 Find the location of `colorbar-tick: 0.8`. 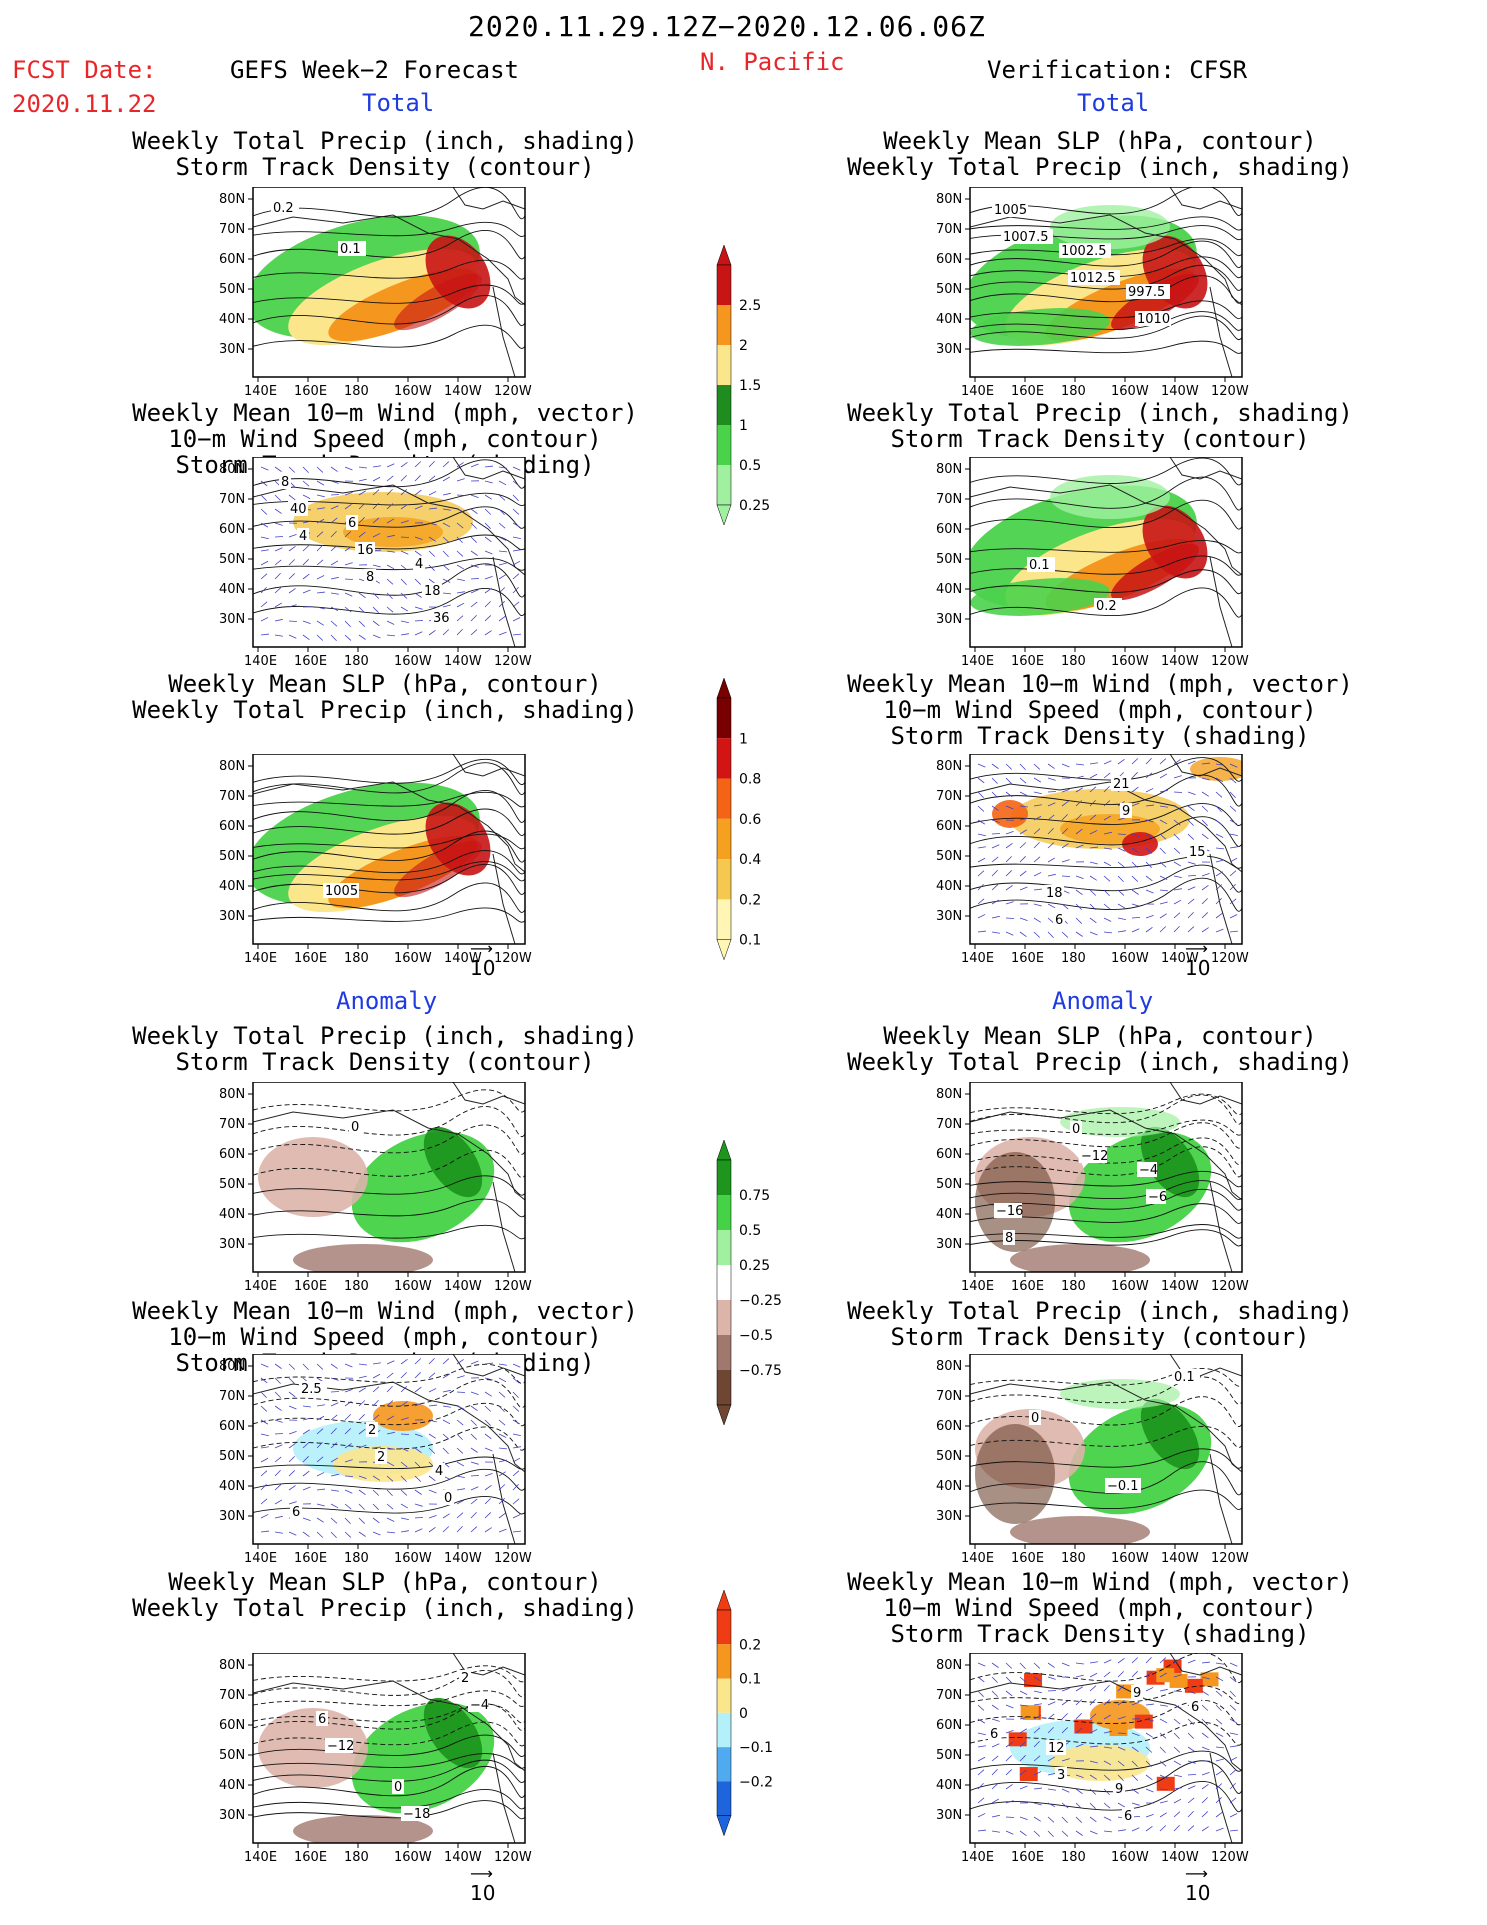

colorbar-tick: 0.8 is located at coordinates (750, 780).